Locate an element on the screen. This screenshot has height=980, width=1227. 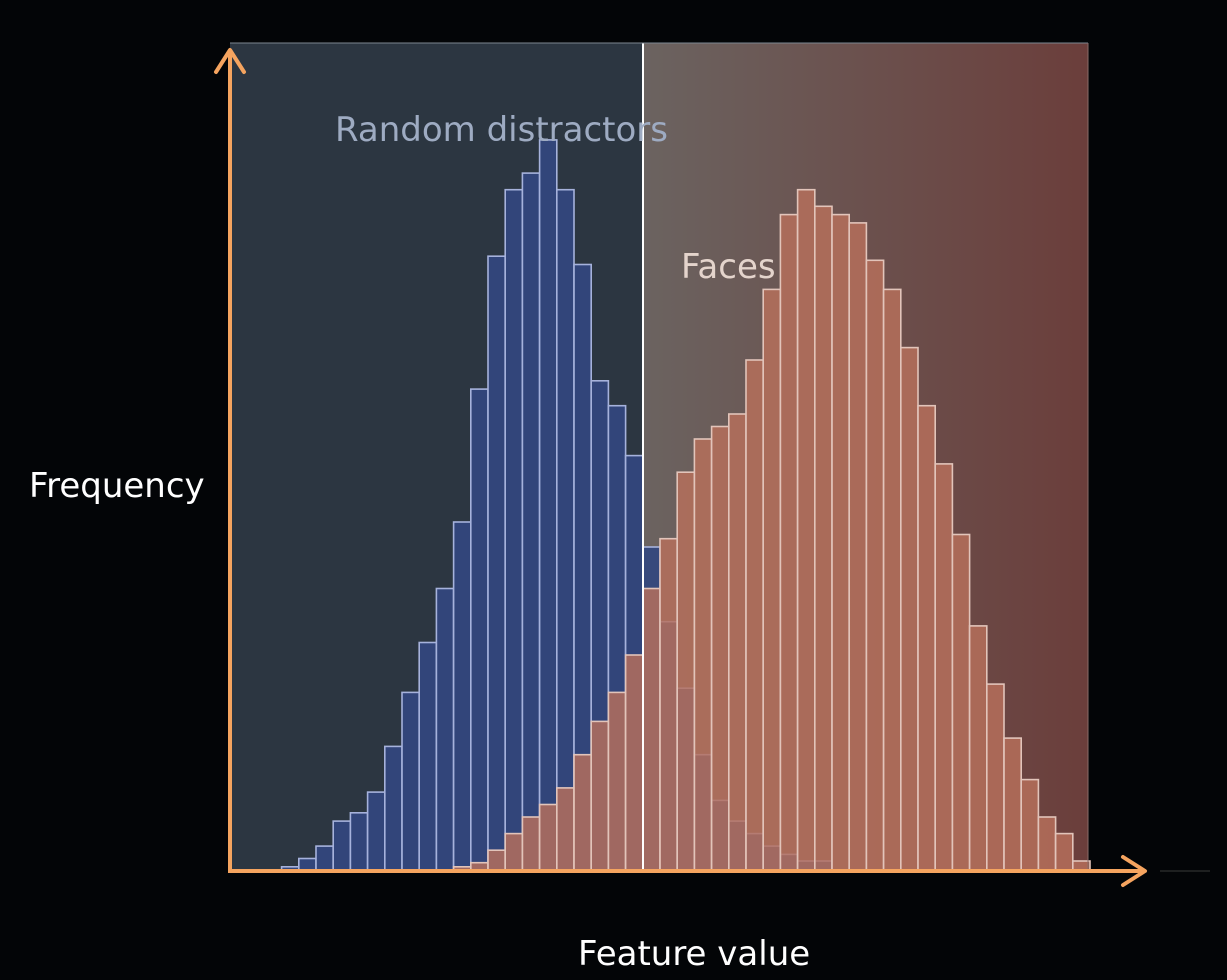
y-axis is located at coordinates (230, 460).